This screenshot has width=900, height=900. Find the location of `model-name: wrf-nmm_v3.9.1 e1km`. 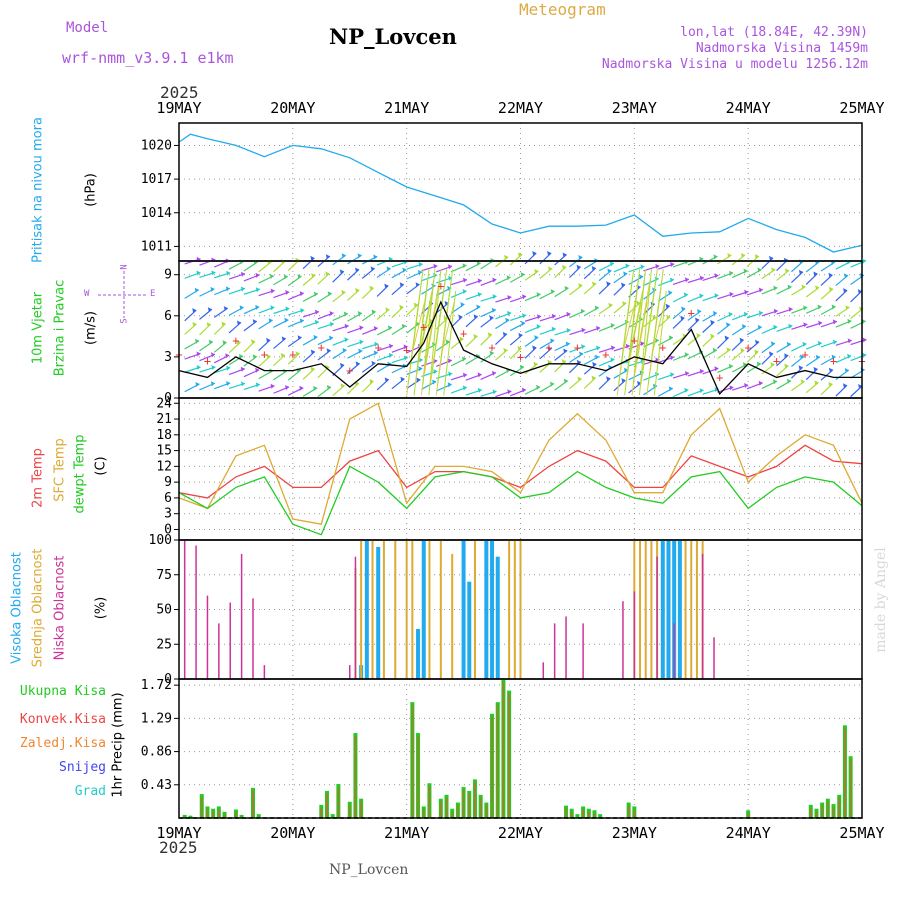

model-name: wrf-nmm_v3.9.1 e1km is located at coordinates (148, 58).